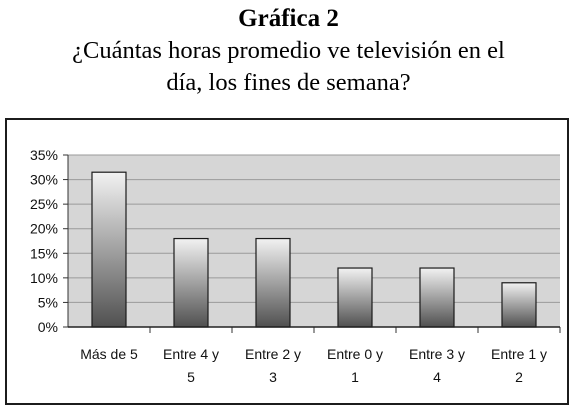  What do you see at coordinates (273, 377) in the screenshot?
I see `x-category-label: 3` at bounding box center [273, 377].